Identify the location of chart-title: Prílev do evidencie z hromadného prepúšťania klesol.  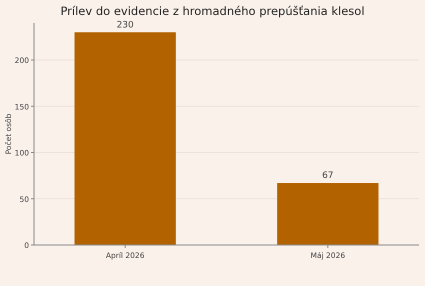
(212, 11).